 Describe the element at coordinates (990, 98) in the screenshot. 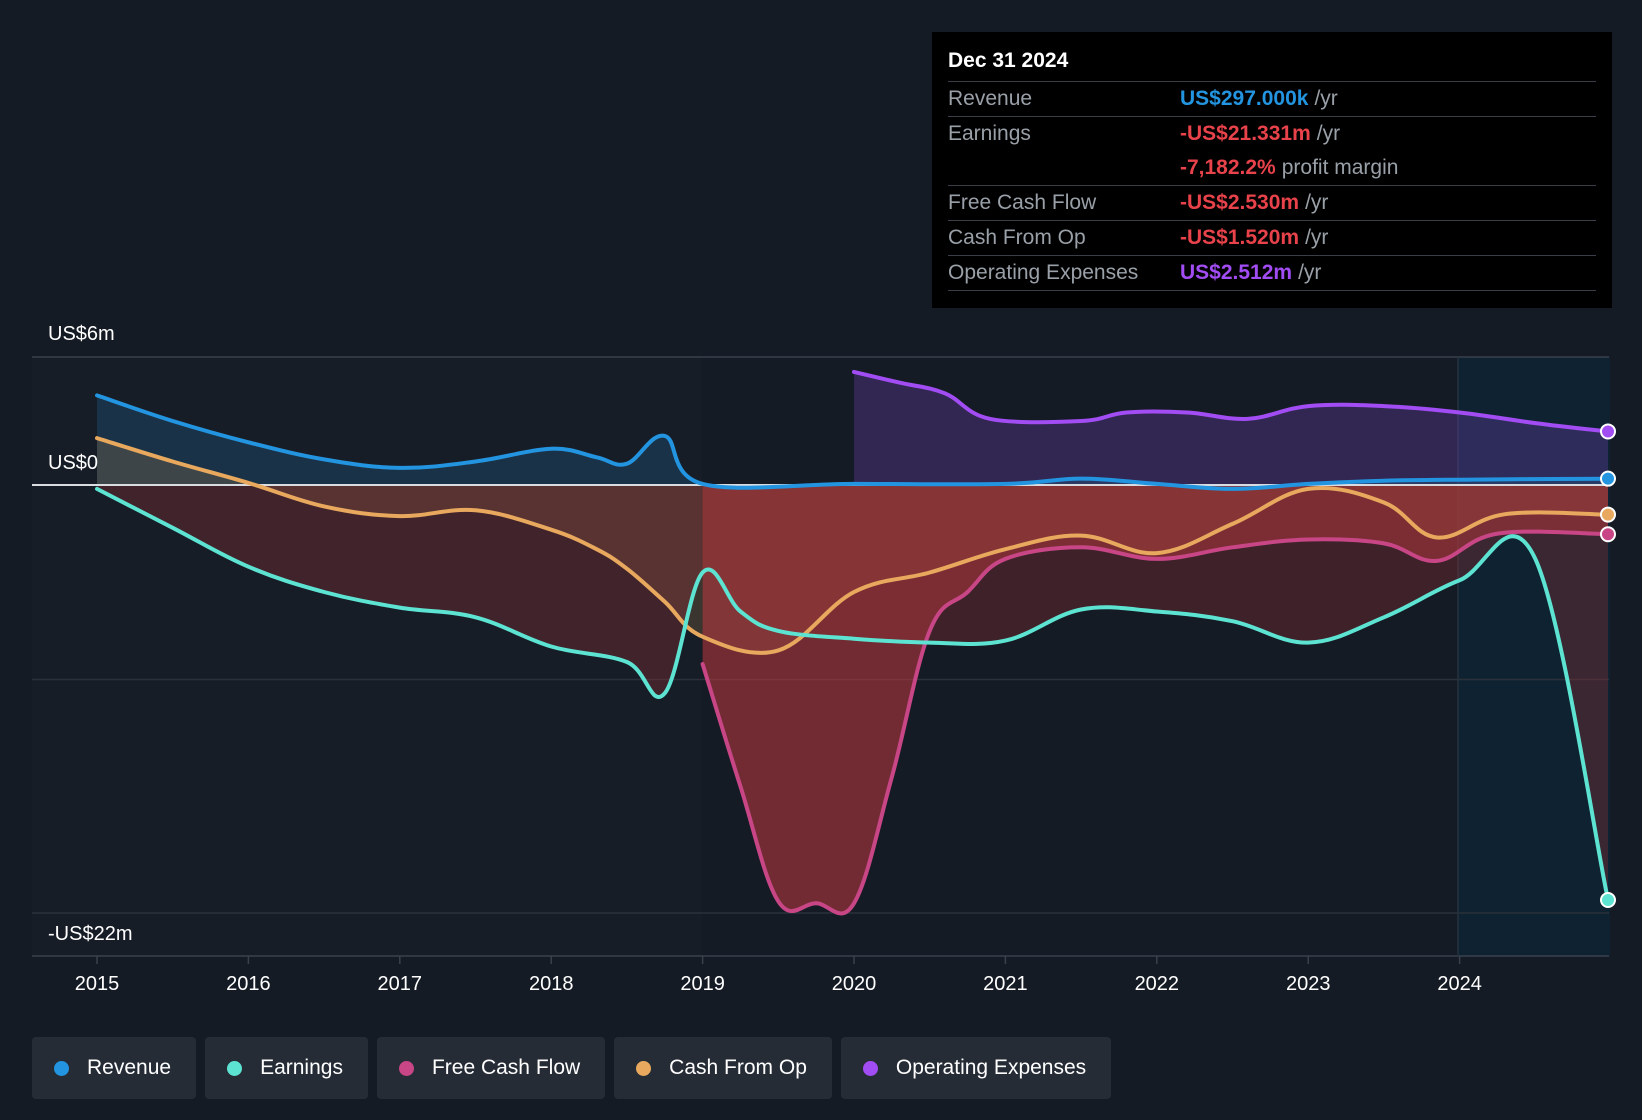

I see `tooltip-label: Revenue` at that location.